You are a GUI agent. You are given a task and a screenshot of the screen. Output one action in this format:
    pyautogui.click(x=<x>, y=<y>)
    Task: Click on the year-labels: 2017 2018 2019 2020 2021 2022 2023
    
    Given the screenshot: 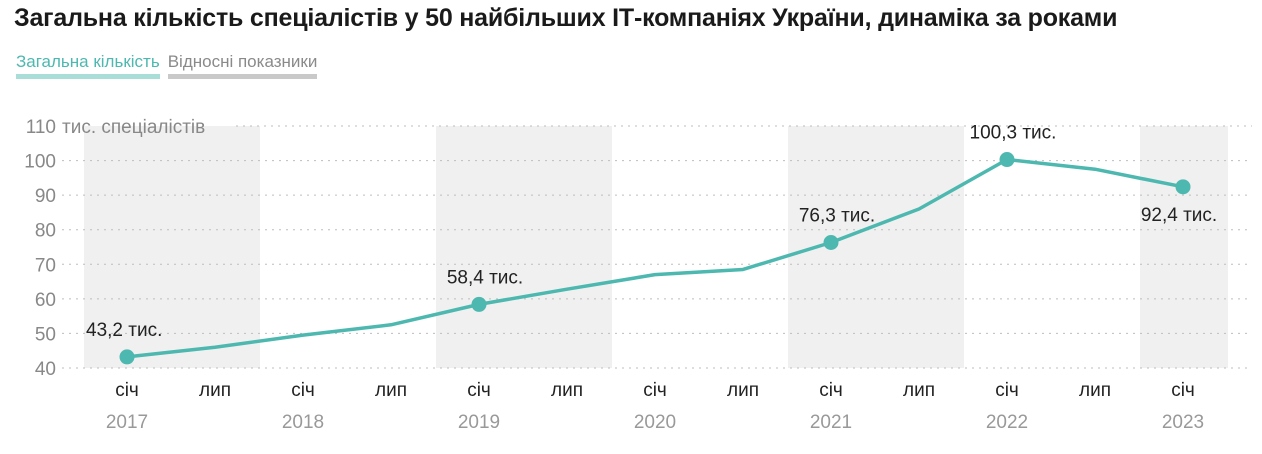 What is the action you would take?
    pyautogui.click(x=655, y=422)
    